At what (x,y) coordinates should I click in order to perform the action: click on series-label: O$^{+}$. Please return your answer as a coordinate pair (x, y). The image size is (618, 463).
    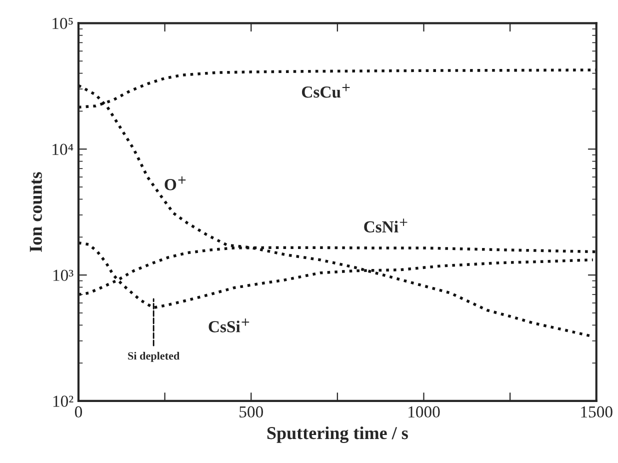
    Looking at the image, I should click on (175, 183).